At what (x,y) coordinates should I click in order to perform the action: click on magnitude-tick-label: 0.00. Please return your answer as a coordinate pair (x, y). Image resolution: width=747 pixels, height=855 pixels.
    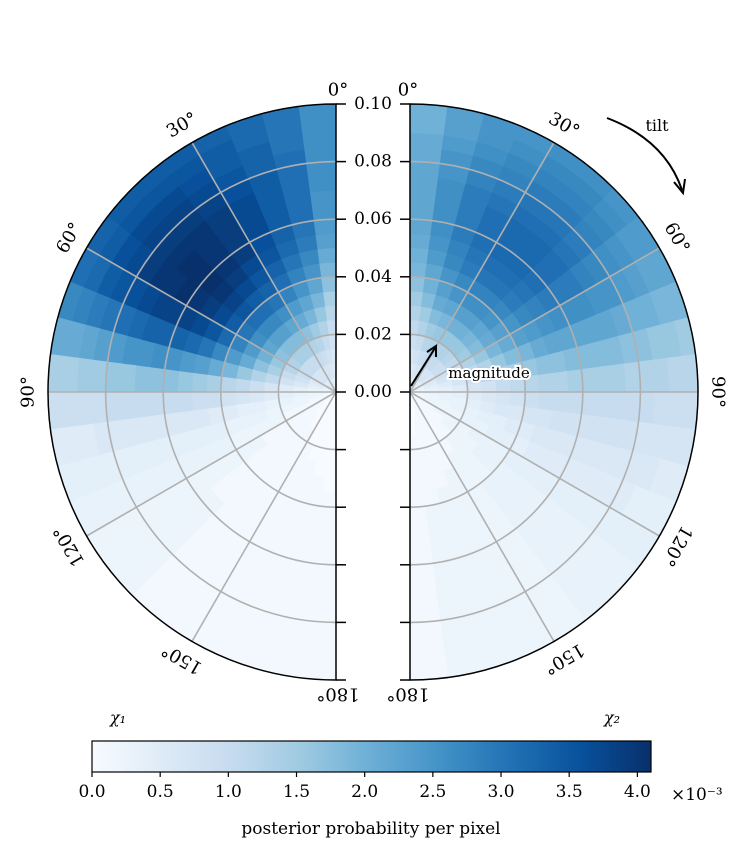
    Looking at the image, I should click on (373, 392).